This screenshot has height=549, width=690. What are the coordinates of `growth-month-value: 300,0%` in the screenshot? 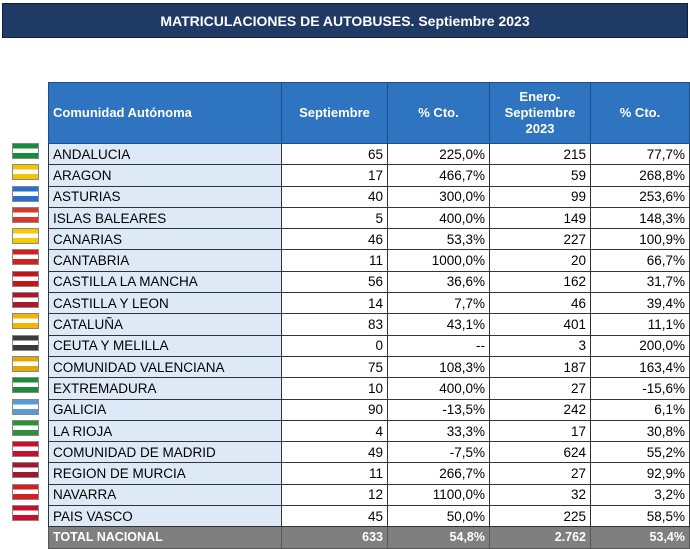 It's located at (438, 196).